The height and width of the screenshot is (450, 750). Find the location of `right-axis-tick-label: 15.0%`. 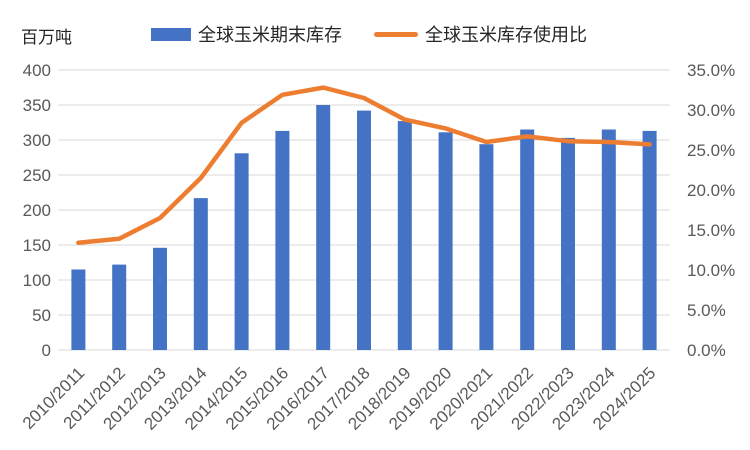

right-axis-tick-label: 15.0% is located at coordinates (711, 230).